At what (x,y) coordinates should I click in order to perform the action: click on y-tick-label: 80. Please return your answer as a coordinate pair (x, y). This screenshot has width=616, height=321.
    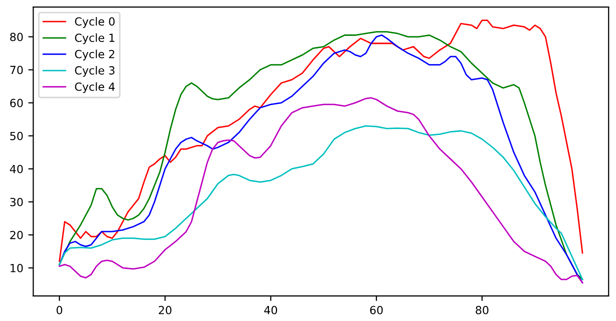
    Looking at the image, I should click on (16, 37).